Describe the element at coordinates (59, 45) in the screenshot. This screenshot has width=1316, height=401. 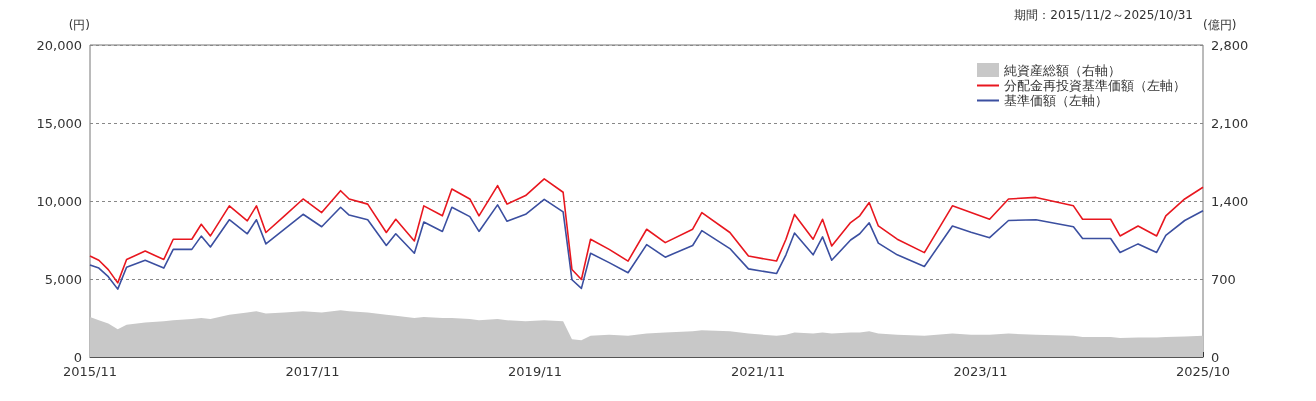
I see `y-tick-label: 20,000` at that location.